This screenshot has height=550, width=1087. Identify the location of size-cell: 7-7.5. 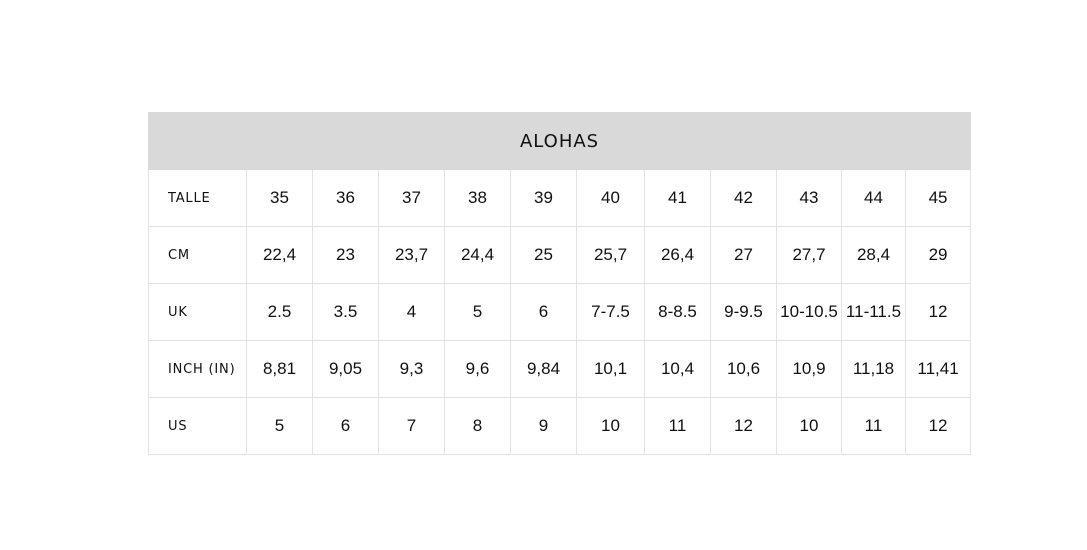
(610, 312).